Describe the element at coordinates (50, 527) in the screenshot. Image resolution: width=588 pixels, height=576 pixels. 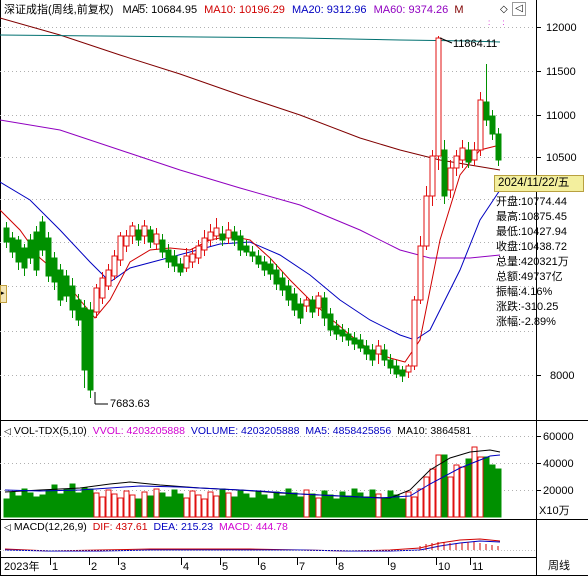
I see `macd-title: MACD(12,26,9)` at that location.